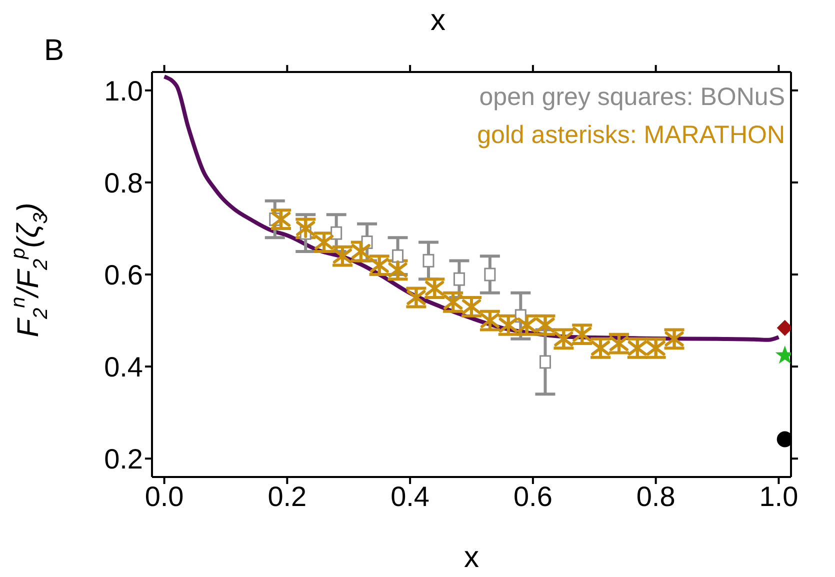  What do you see at coordinates (656, 496) in the screenshot?
I see `x-tick-label: 0.8` at bounding box center [656, 496].